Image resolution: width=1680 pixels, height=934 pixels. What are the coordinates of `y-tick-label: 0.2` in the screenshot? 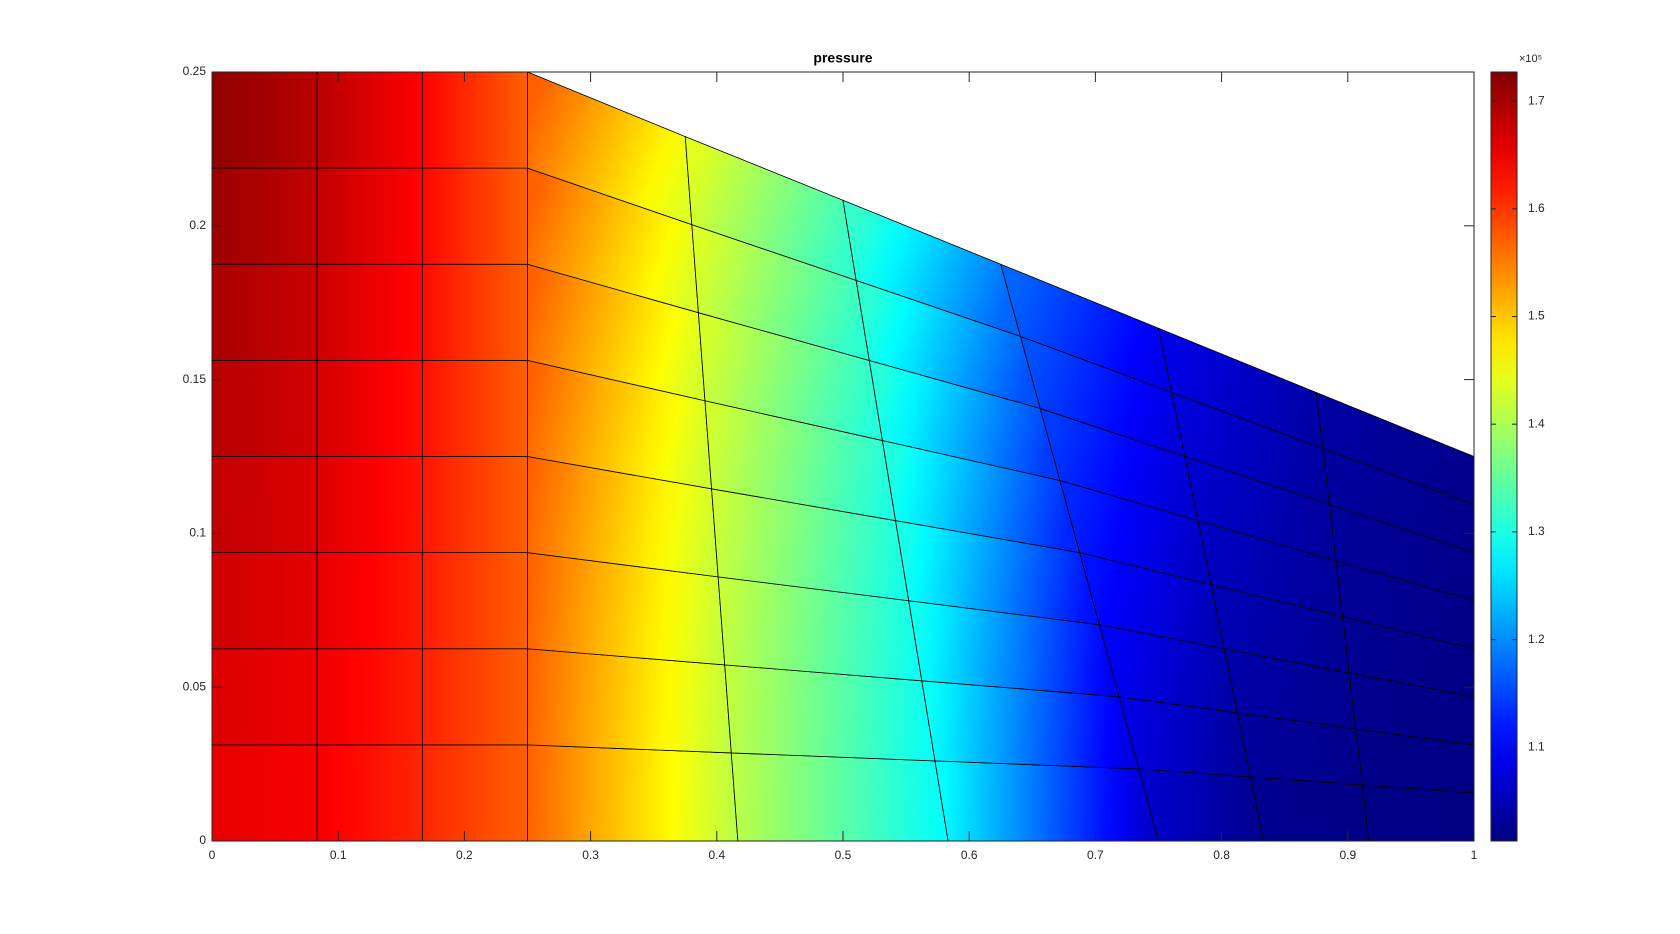 It's located at (197, 225).